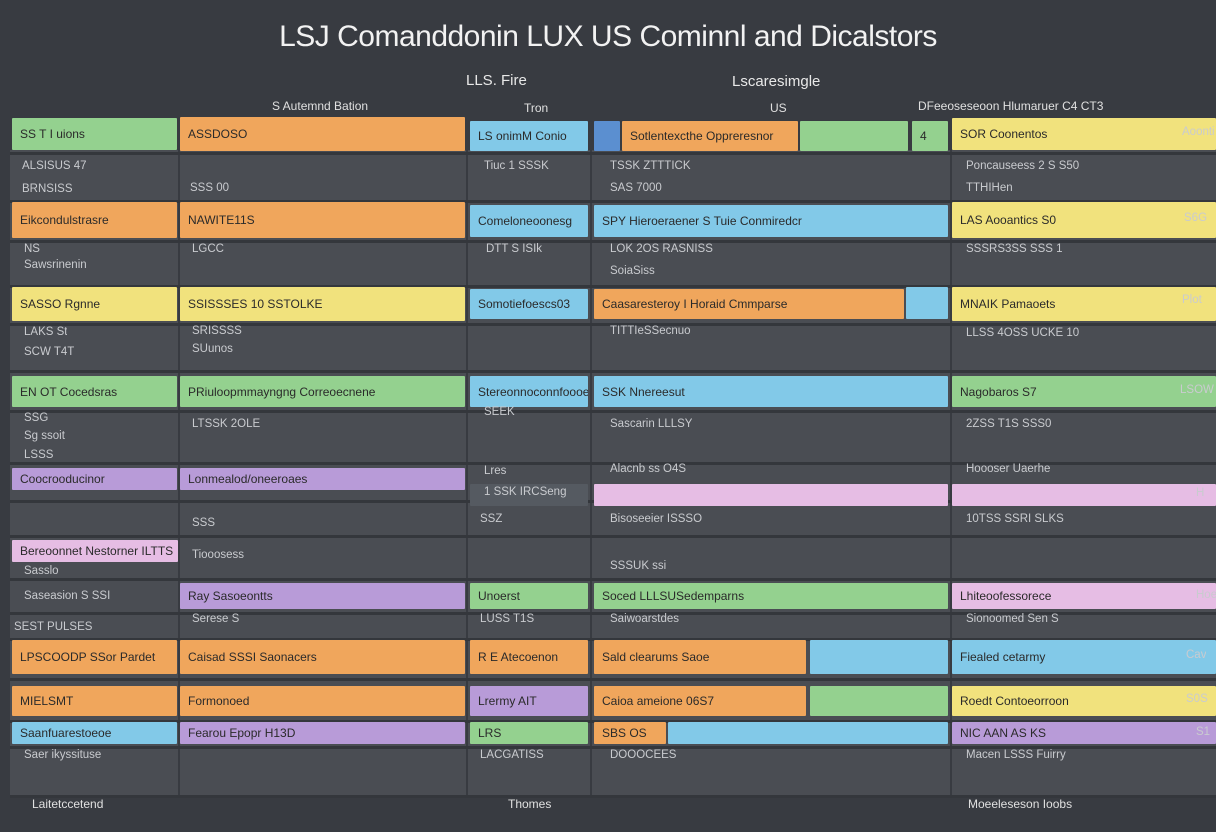  What do you see at coordinates (208, 249) in the screenshot?
I see `cell-text: LGCC` at bounding box center [208, 249].